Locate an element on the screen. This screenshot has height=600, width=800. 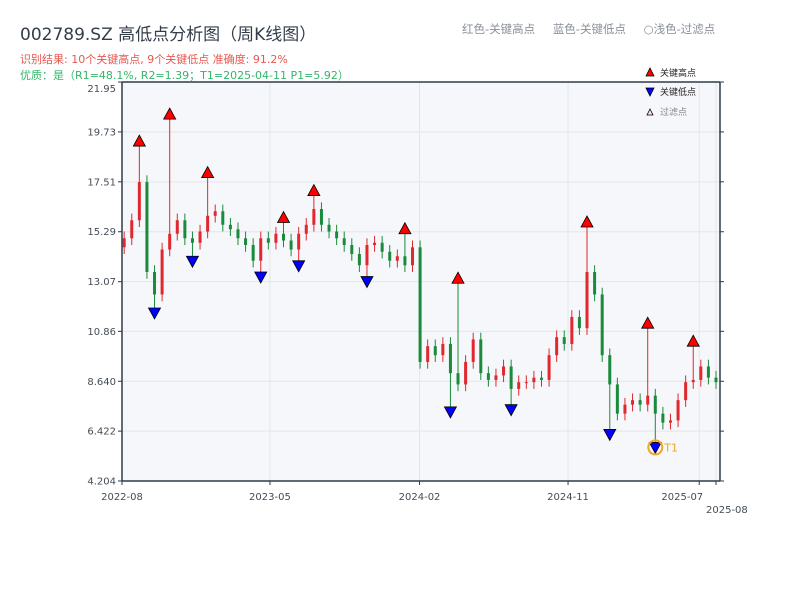
t1-label: T1 is located at coordinates (670, 447).